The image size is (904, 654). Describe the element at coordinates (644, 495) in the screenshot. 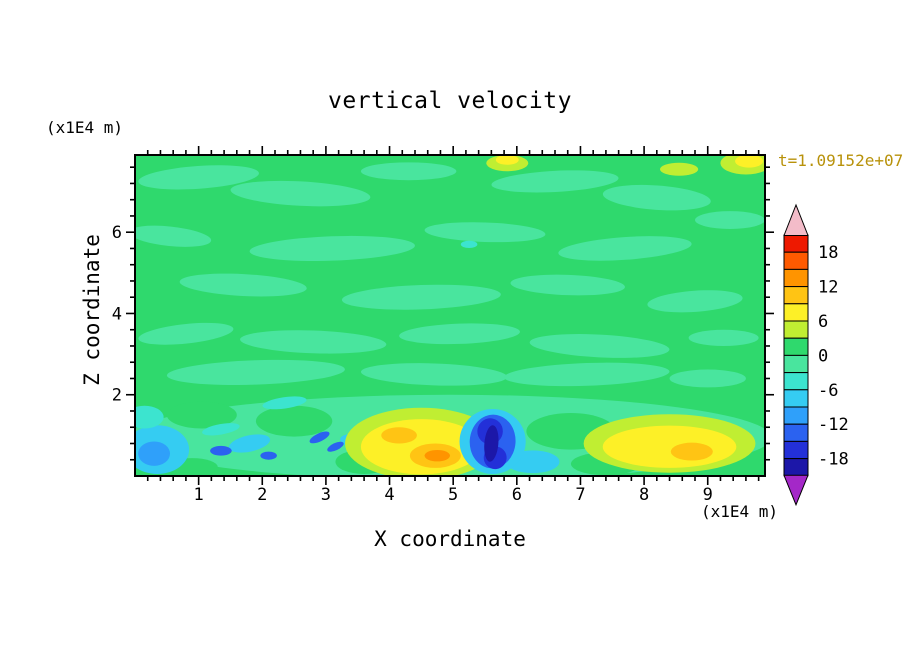

I see `svg-text: 8` at that location.